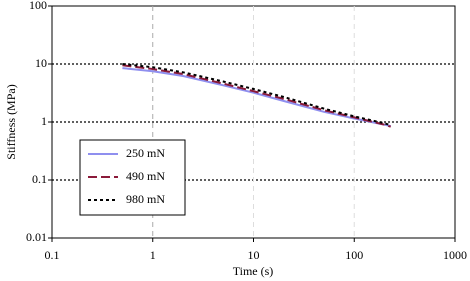 The height and width of the screenshot is (281, 470). Describe the element at coordinates (354, 255) in the screenshot. I see `x-tick-label: 100` at that location.